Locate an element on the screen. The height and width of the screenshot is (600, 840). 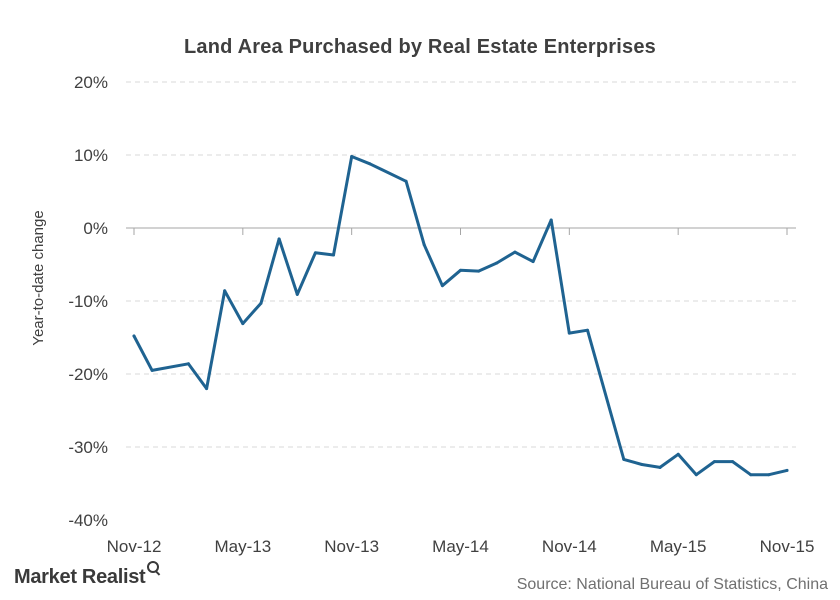
y-axis-label: Year-to-date change is located at coordinates (38, 277).